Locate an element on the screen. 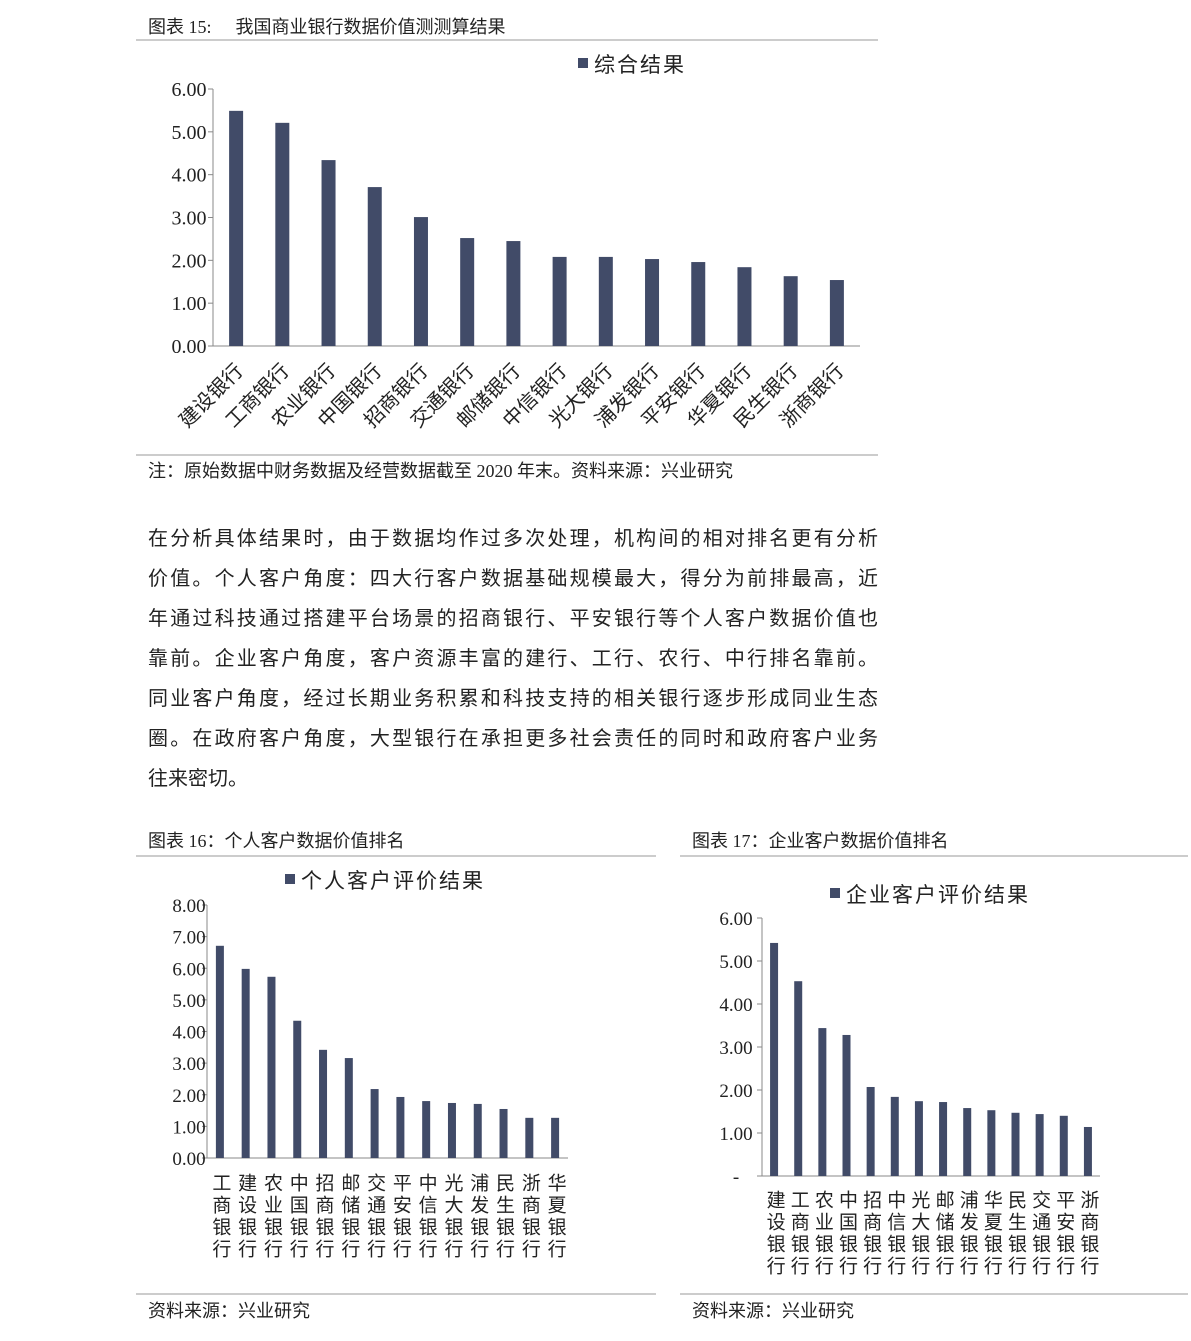  caption-label: 图表 15: is located at coordinates (180, 27).